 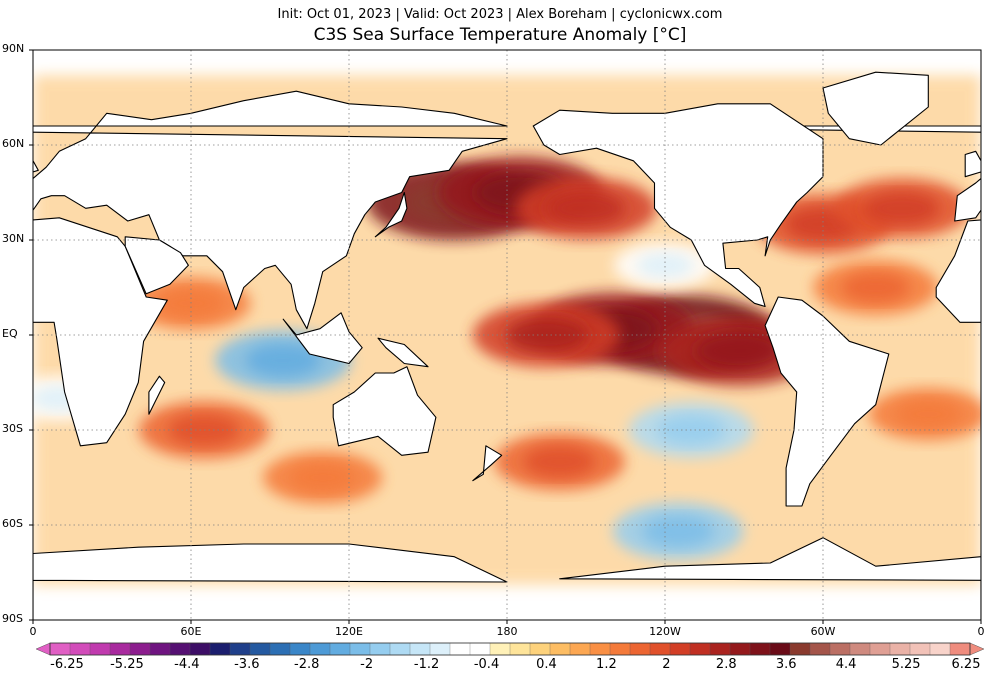 What do you see at coordinates (191, 631) in the screenshot?
I see `lon-tick-label: 60E` at bounding box center [191, 631].